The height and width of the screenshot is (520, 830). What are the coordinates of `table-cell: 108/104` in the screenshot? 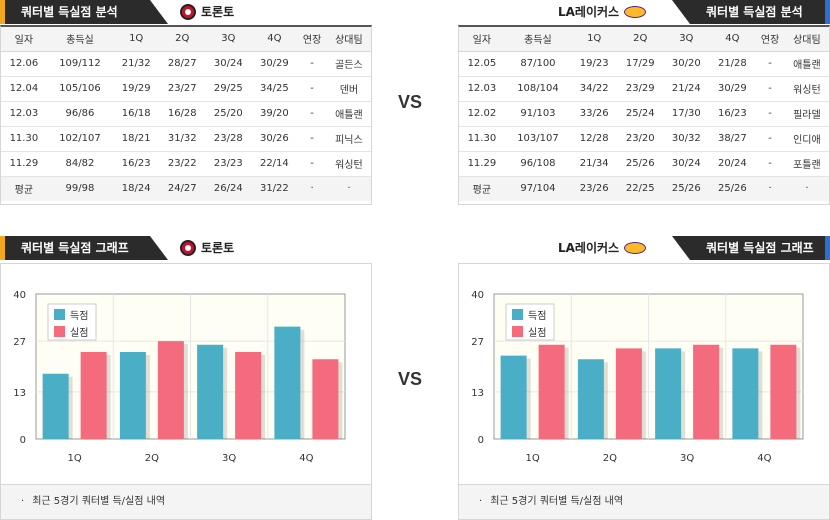 It's located at (538, 89).